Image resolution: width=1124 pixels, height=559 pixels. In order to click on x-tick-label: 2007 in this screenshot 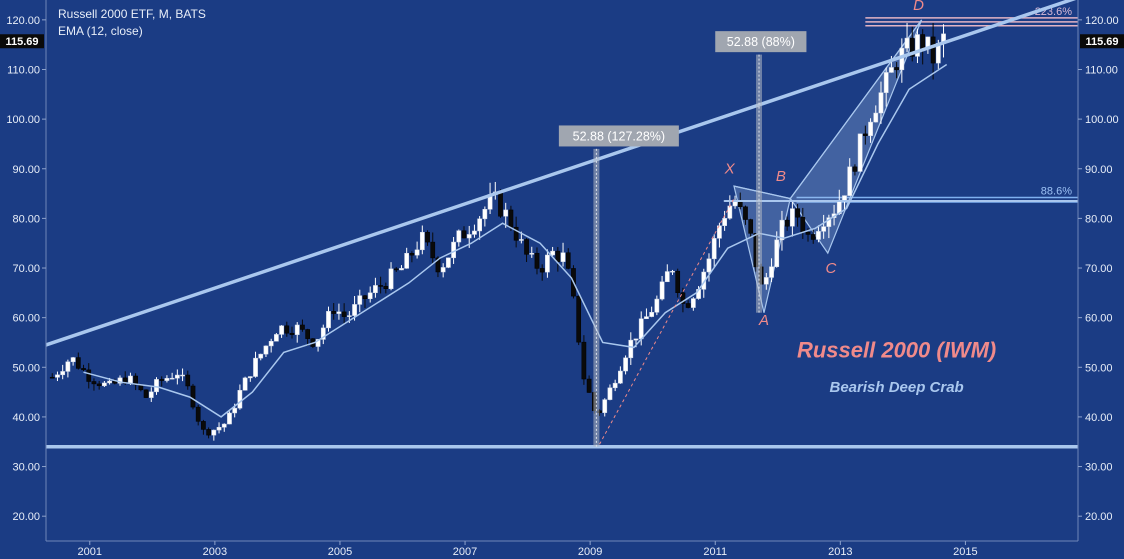, I will do `click(465, 552)`.